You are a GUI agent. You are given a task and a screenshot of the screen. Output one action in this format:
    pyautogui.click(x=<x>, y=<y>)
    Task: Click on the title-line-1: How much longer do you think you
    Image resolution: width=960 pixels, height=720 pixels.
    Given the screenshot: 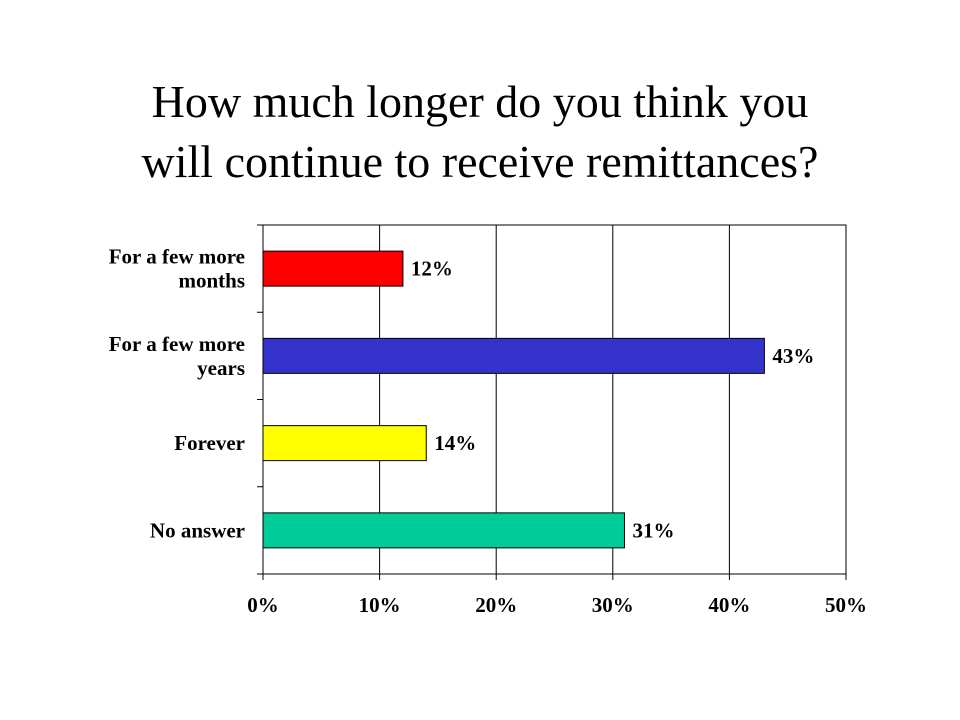 What is the action you would take?
    pyautogui.click(x=480, y=101)
    